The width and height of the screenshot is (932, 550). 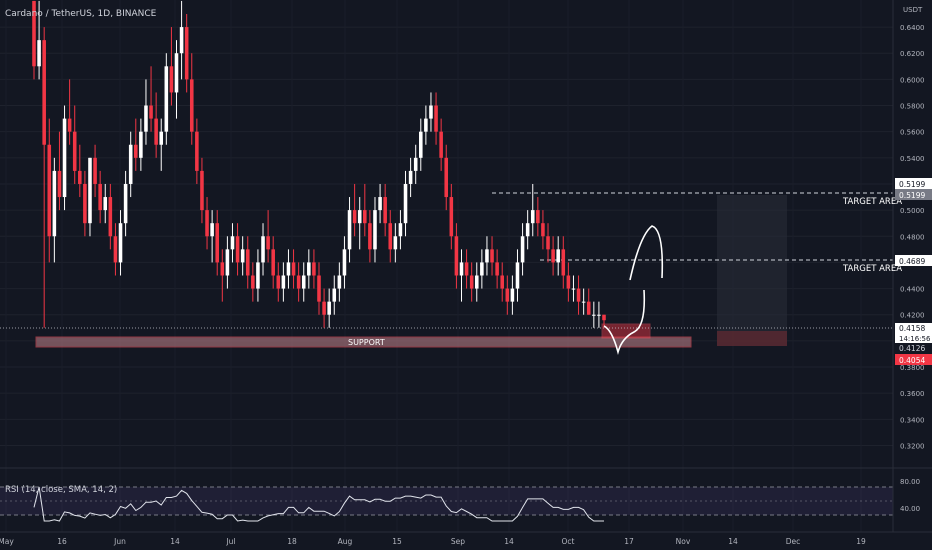 What do you see at coordinates (912, 133) in the screenshot?
I see `price-tick-label: 0.5600` at bounding box center [912, 133].